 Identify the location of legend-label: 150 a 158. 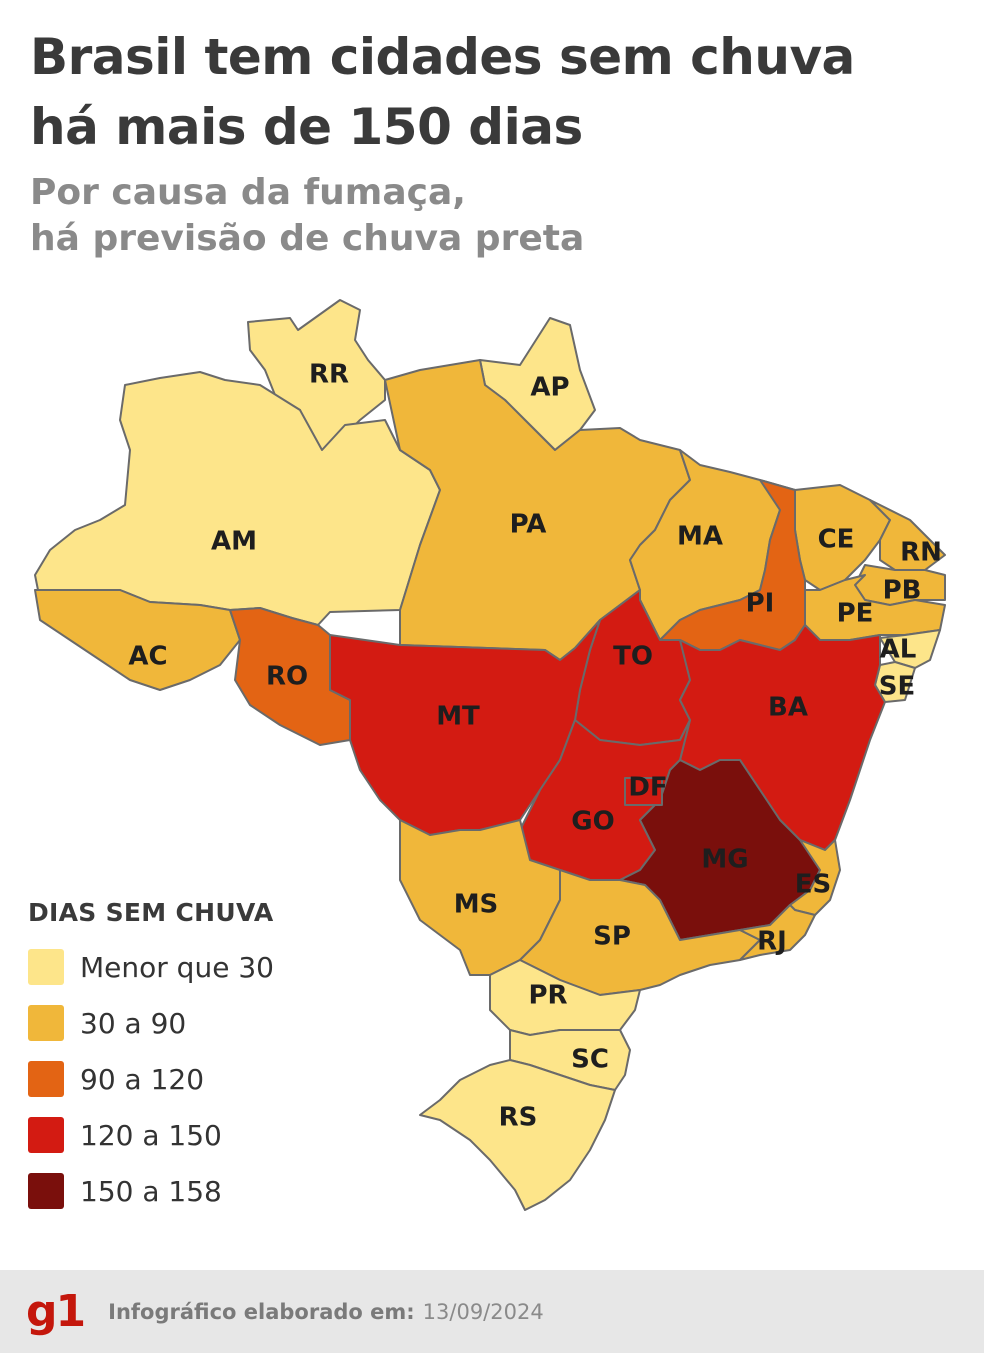
(151, 1191).